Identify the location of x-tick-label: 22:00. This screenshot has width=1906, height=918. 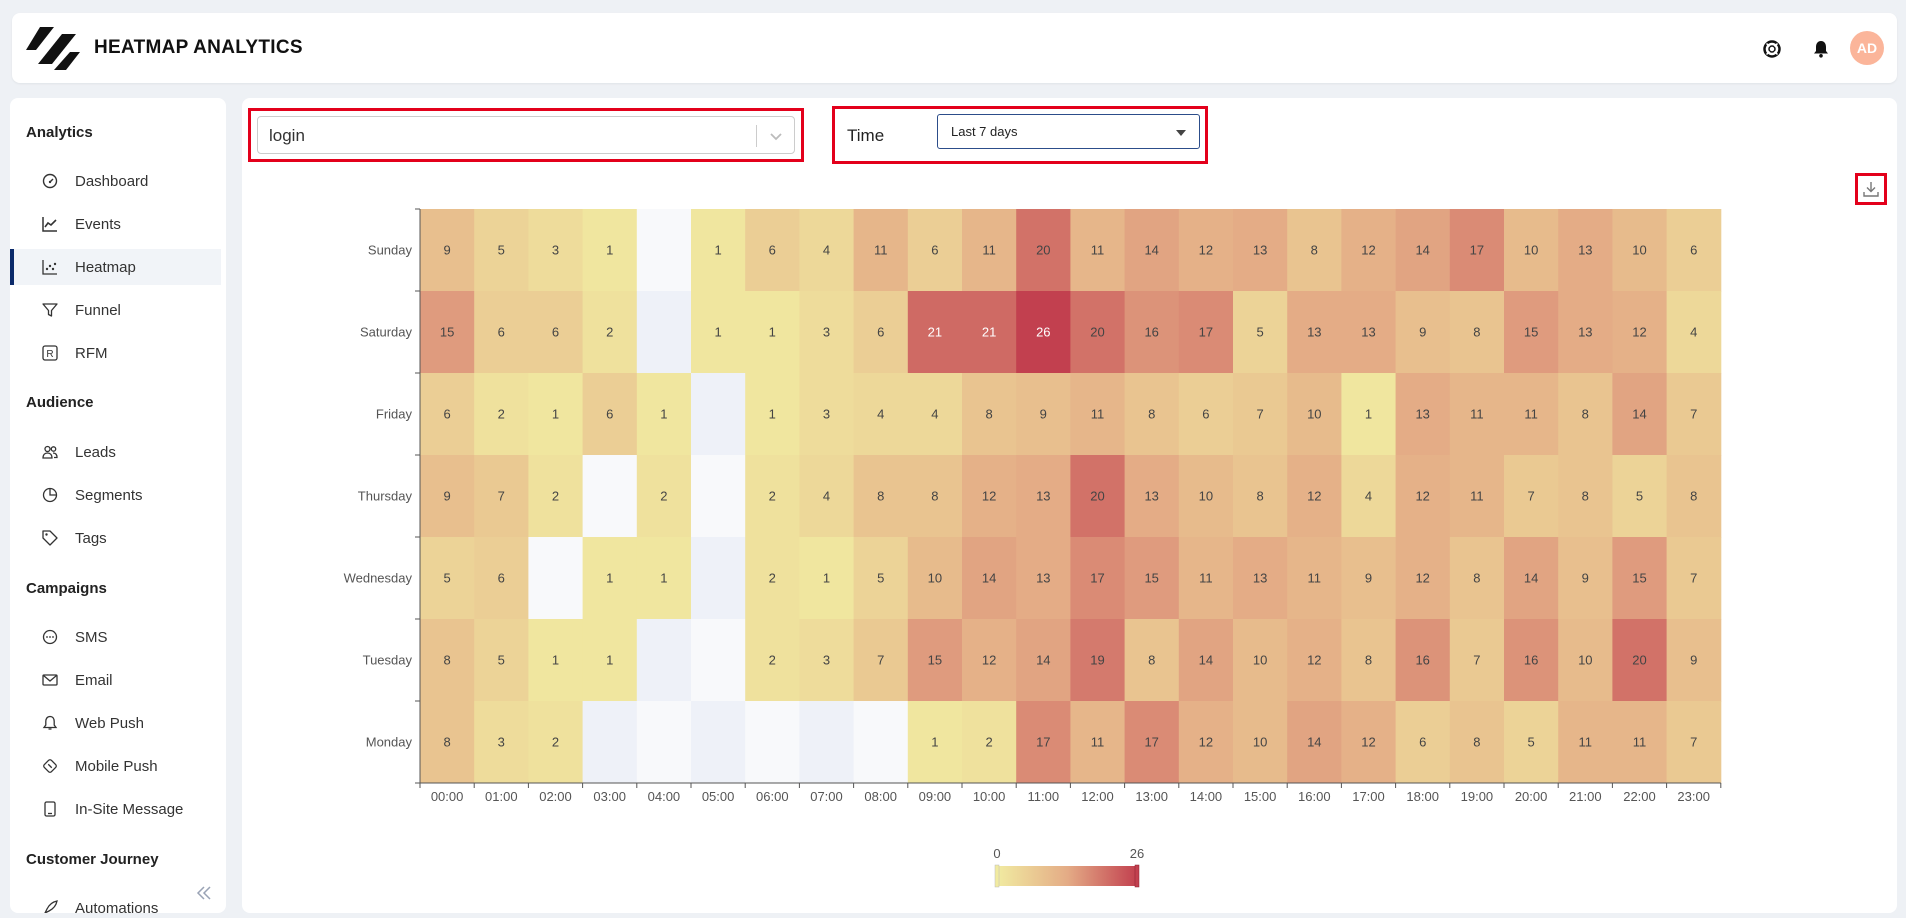
(1639, 796).